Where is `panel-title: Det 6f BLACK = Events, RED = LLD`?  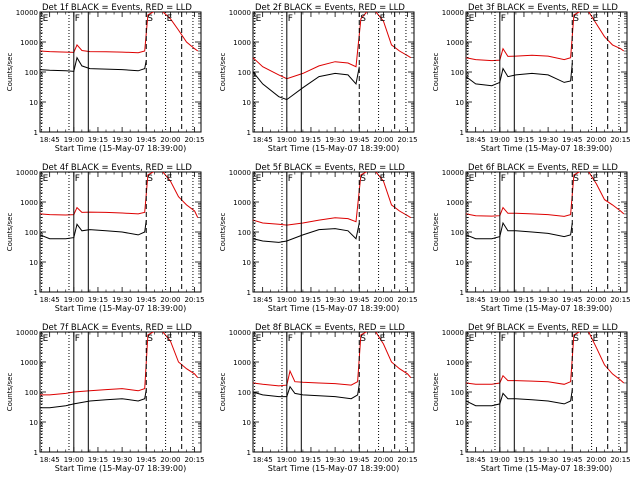 panel-title: Det 6f BLACK = Events, RED = LLD is located at coordinates (543, 168).